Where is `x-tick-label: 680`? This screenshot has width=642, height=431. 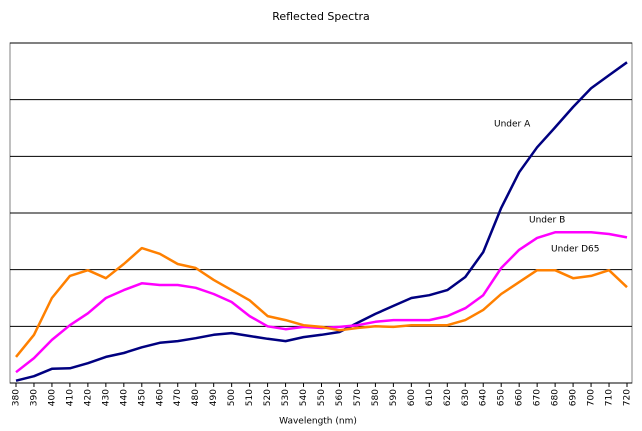 x-tick-label: 680 is located at coordinates (556, 397).